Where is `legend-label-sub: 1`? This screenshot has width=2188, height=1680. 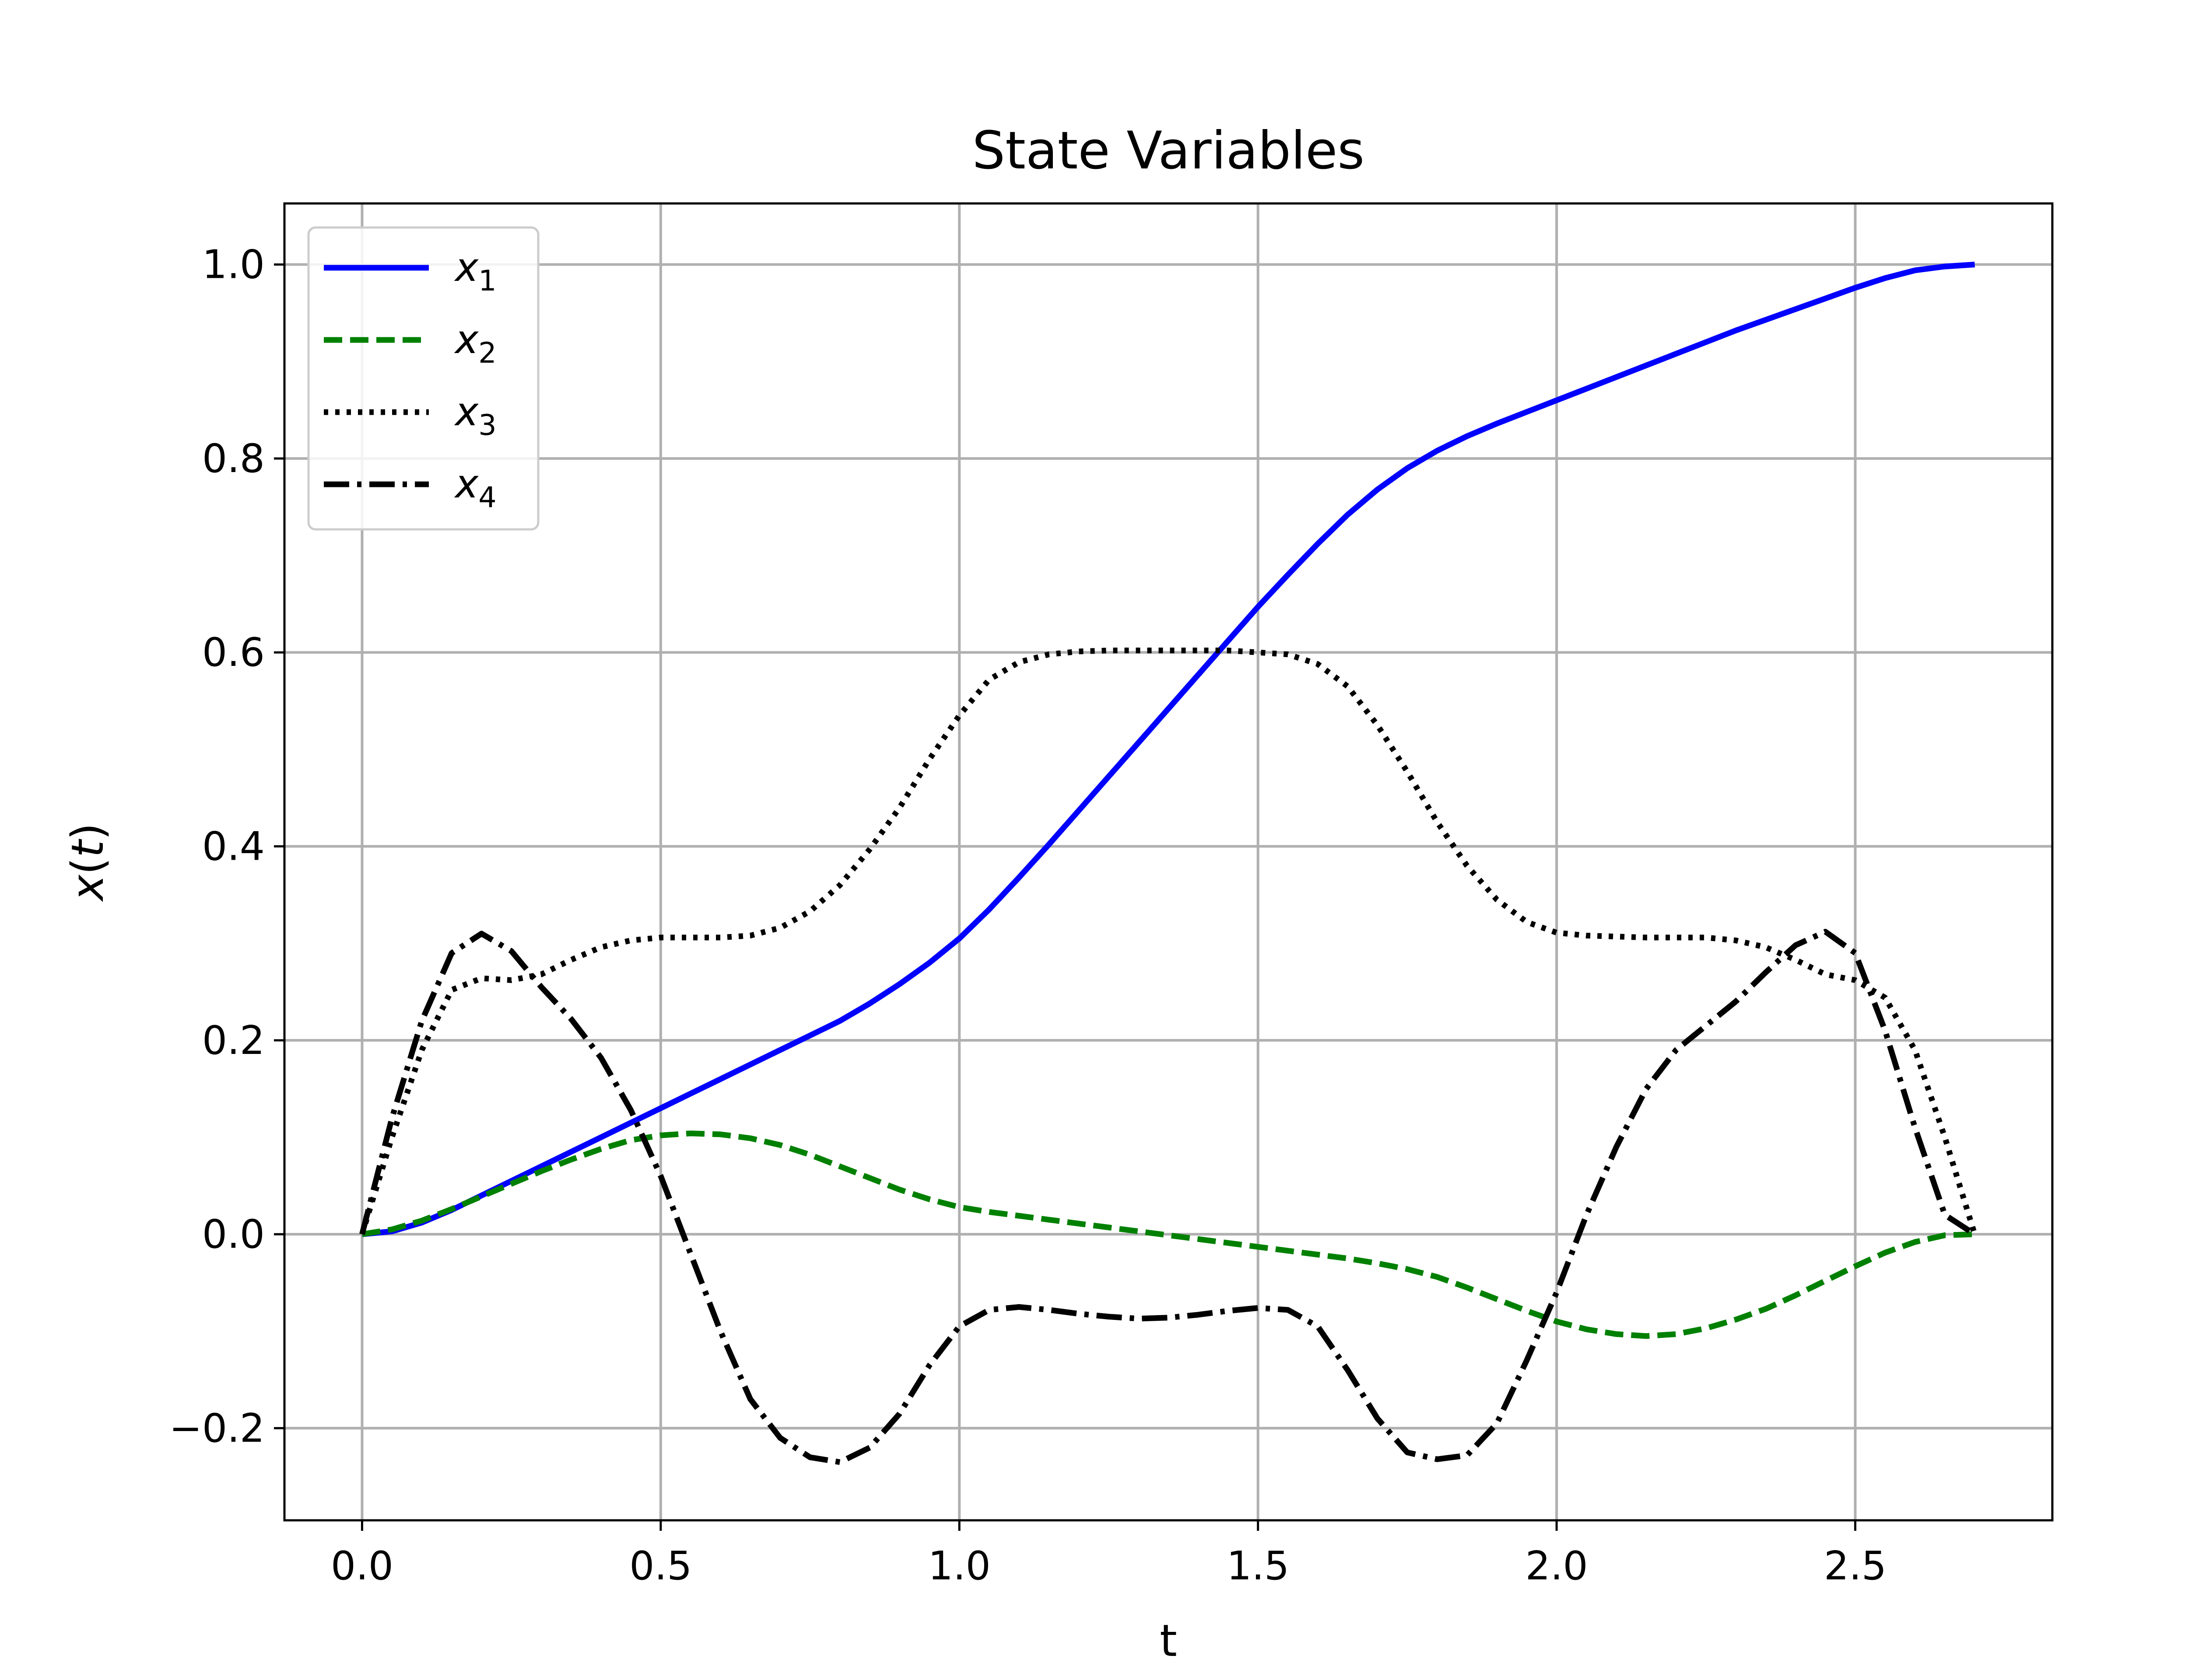 legend-label-sub: 1 is located at coordinates (487, 281).